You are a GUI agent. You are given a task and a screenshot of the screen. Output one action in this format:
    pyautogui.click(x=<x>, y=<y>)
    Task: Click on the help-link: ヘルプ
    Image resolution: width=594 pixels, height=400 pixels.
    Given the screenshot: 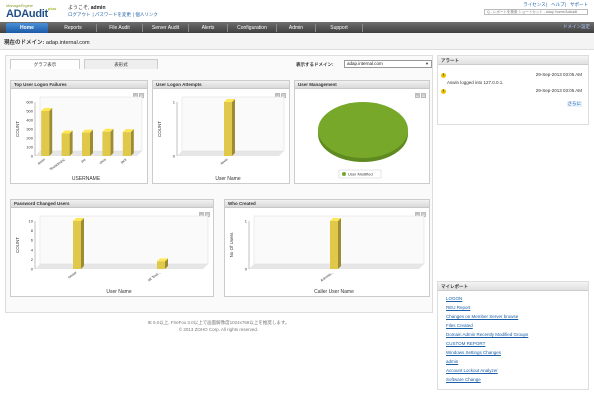 What is the action you would take?
    pyautogui.click(x=558, y=4)
    